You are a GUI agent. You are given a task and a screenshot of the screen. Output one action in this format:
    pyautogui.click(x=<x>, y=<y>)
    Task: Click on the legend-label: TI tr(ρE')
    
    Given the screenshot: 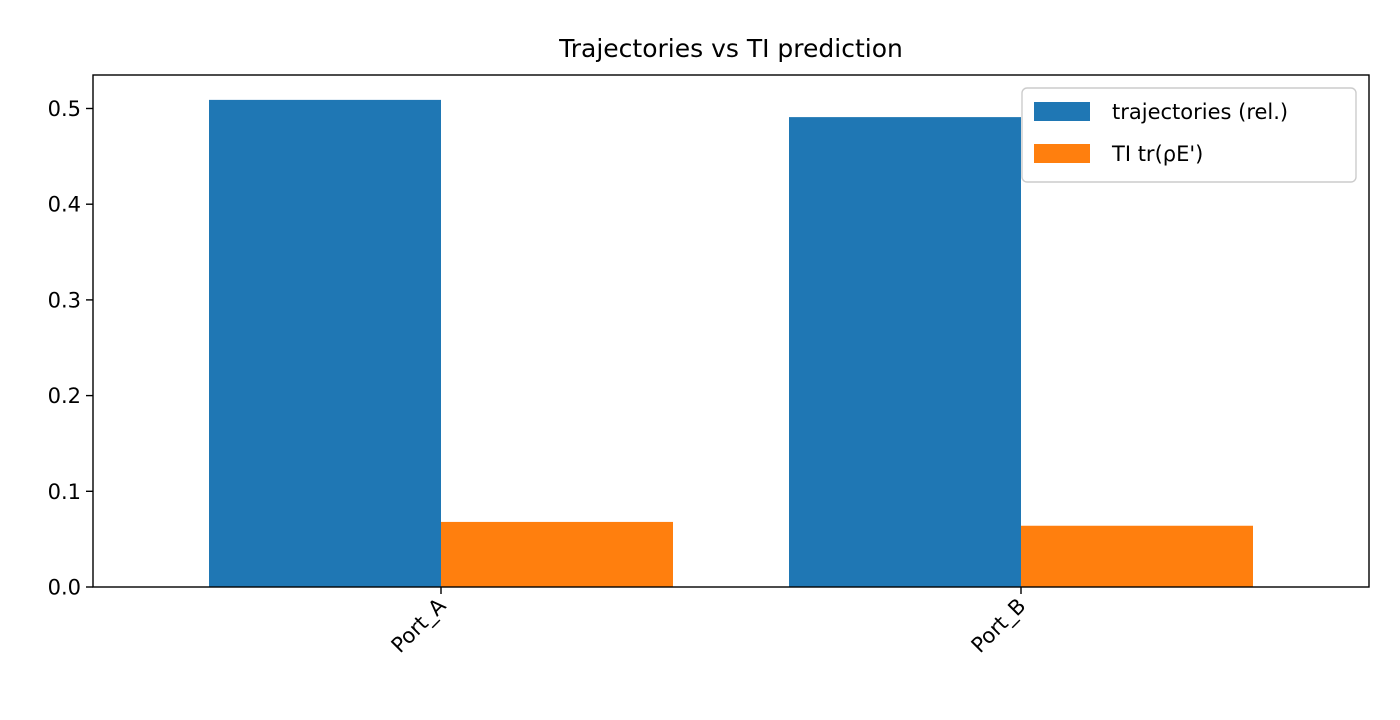 What is the action you would take?
    pyautogui.click(x=1157, y=154)
    